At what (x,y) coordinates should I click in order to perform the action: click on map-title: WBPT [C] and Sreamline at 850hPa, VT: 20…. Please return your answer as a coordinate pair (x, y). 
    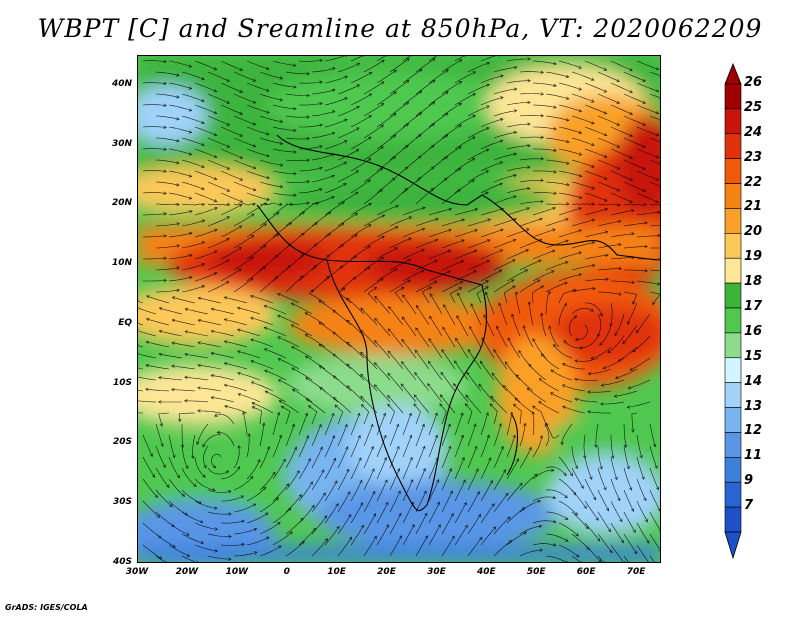
    Looking at the image, I should click on (400, 28).